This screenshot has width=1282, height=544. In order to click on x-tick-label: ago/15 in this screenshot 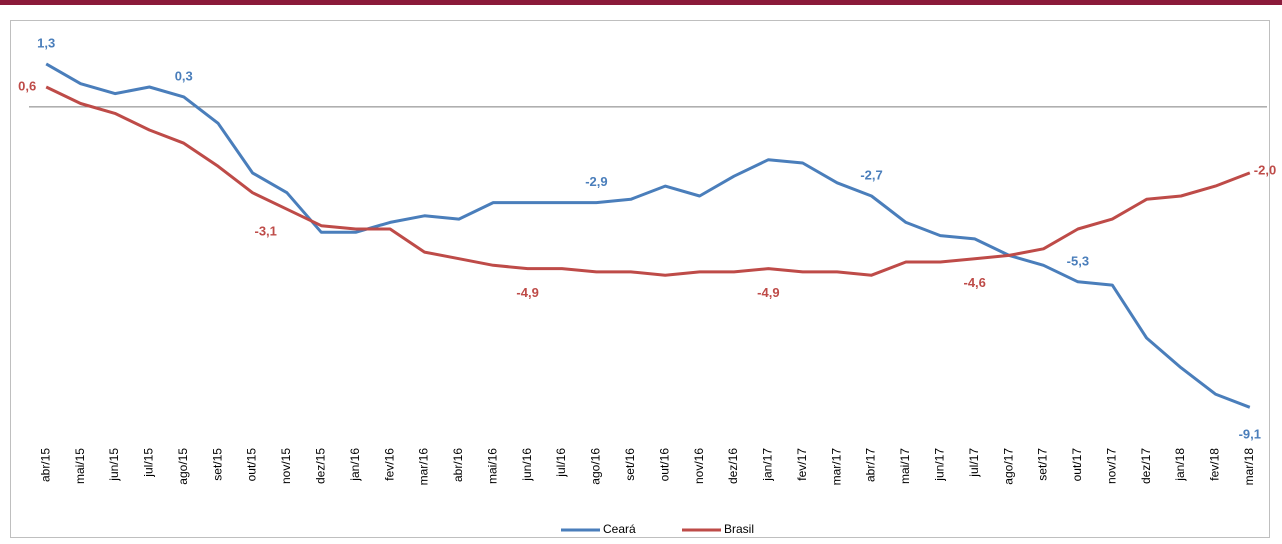, I will do `click(183, 466)`.